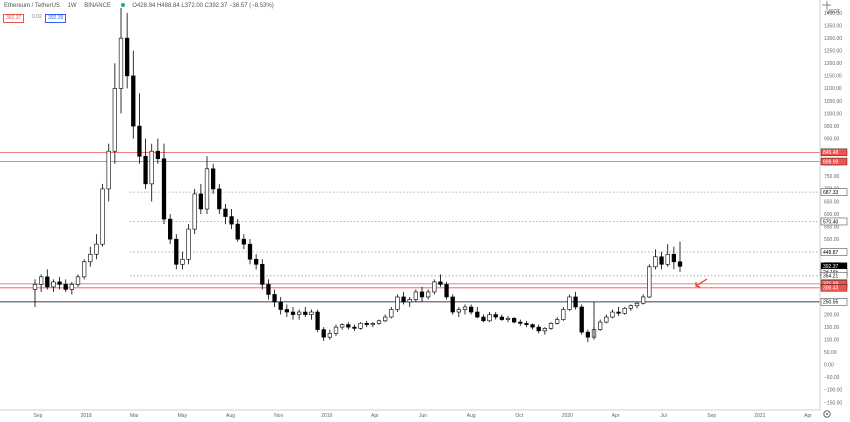  I want to click on y-tick-label-4: 1200.00, so click(833, 64).